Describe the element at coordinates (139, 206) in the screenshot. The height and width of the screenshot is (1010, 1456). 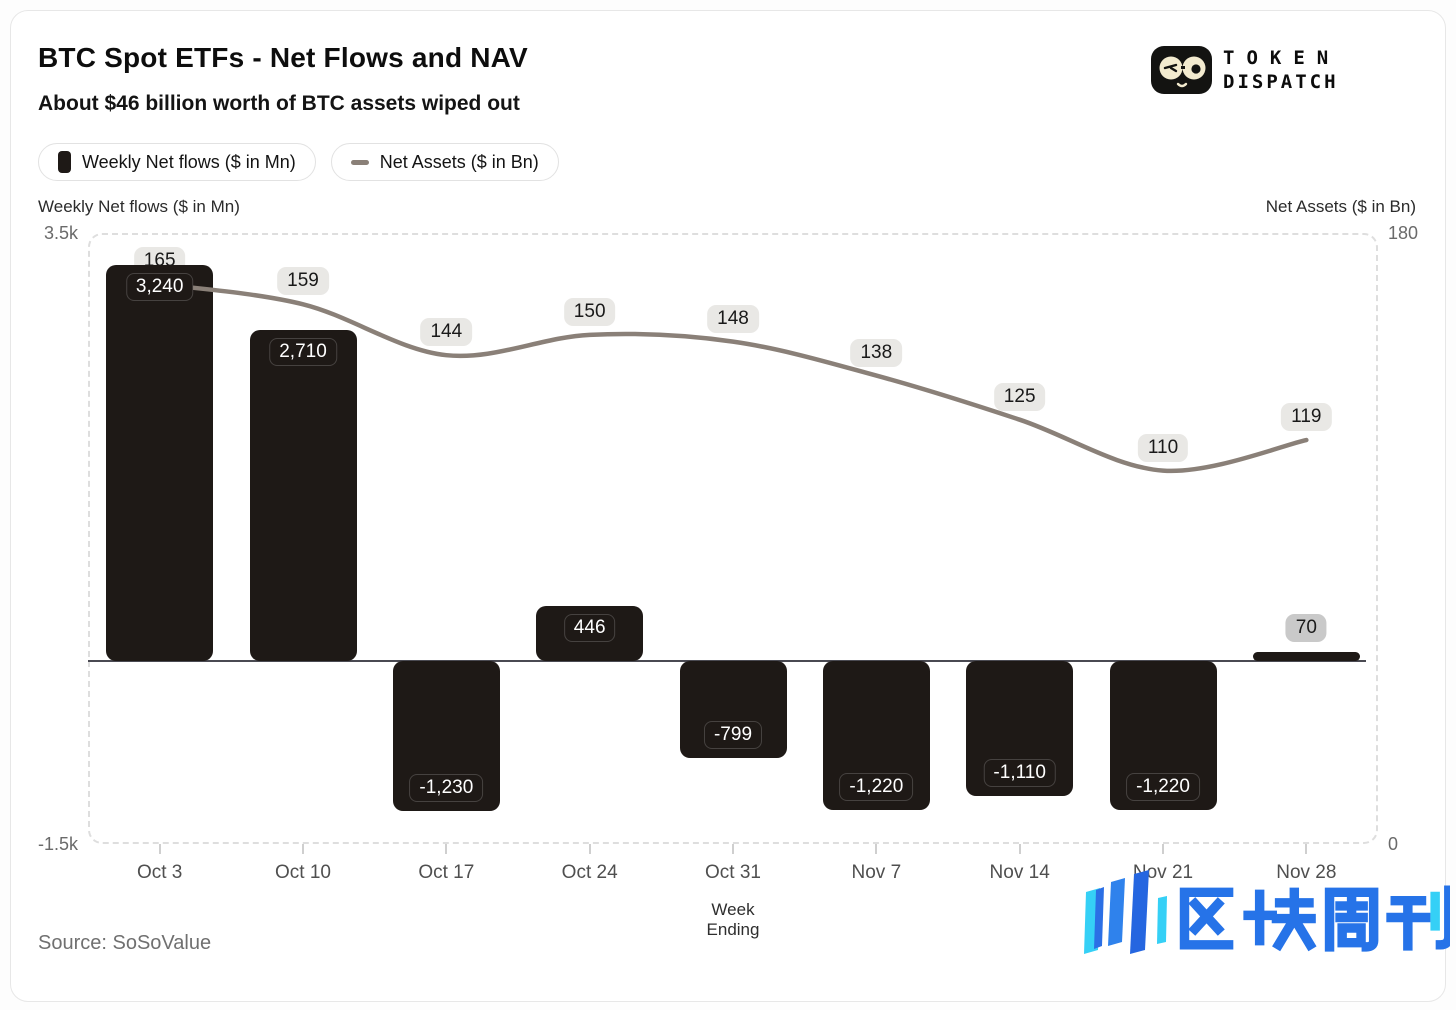
I see `left-axis-title: Weekly Net flows ($ in Mn)` at that location.